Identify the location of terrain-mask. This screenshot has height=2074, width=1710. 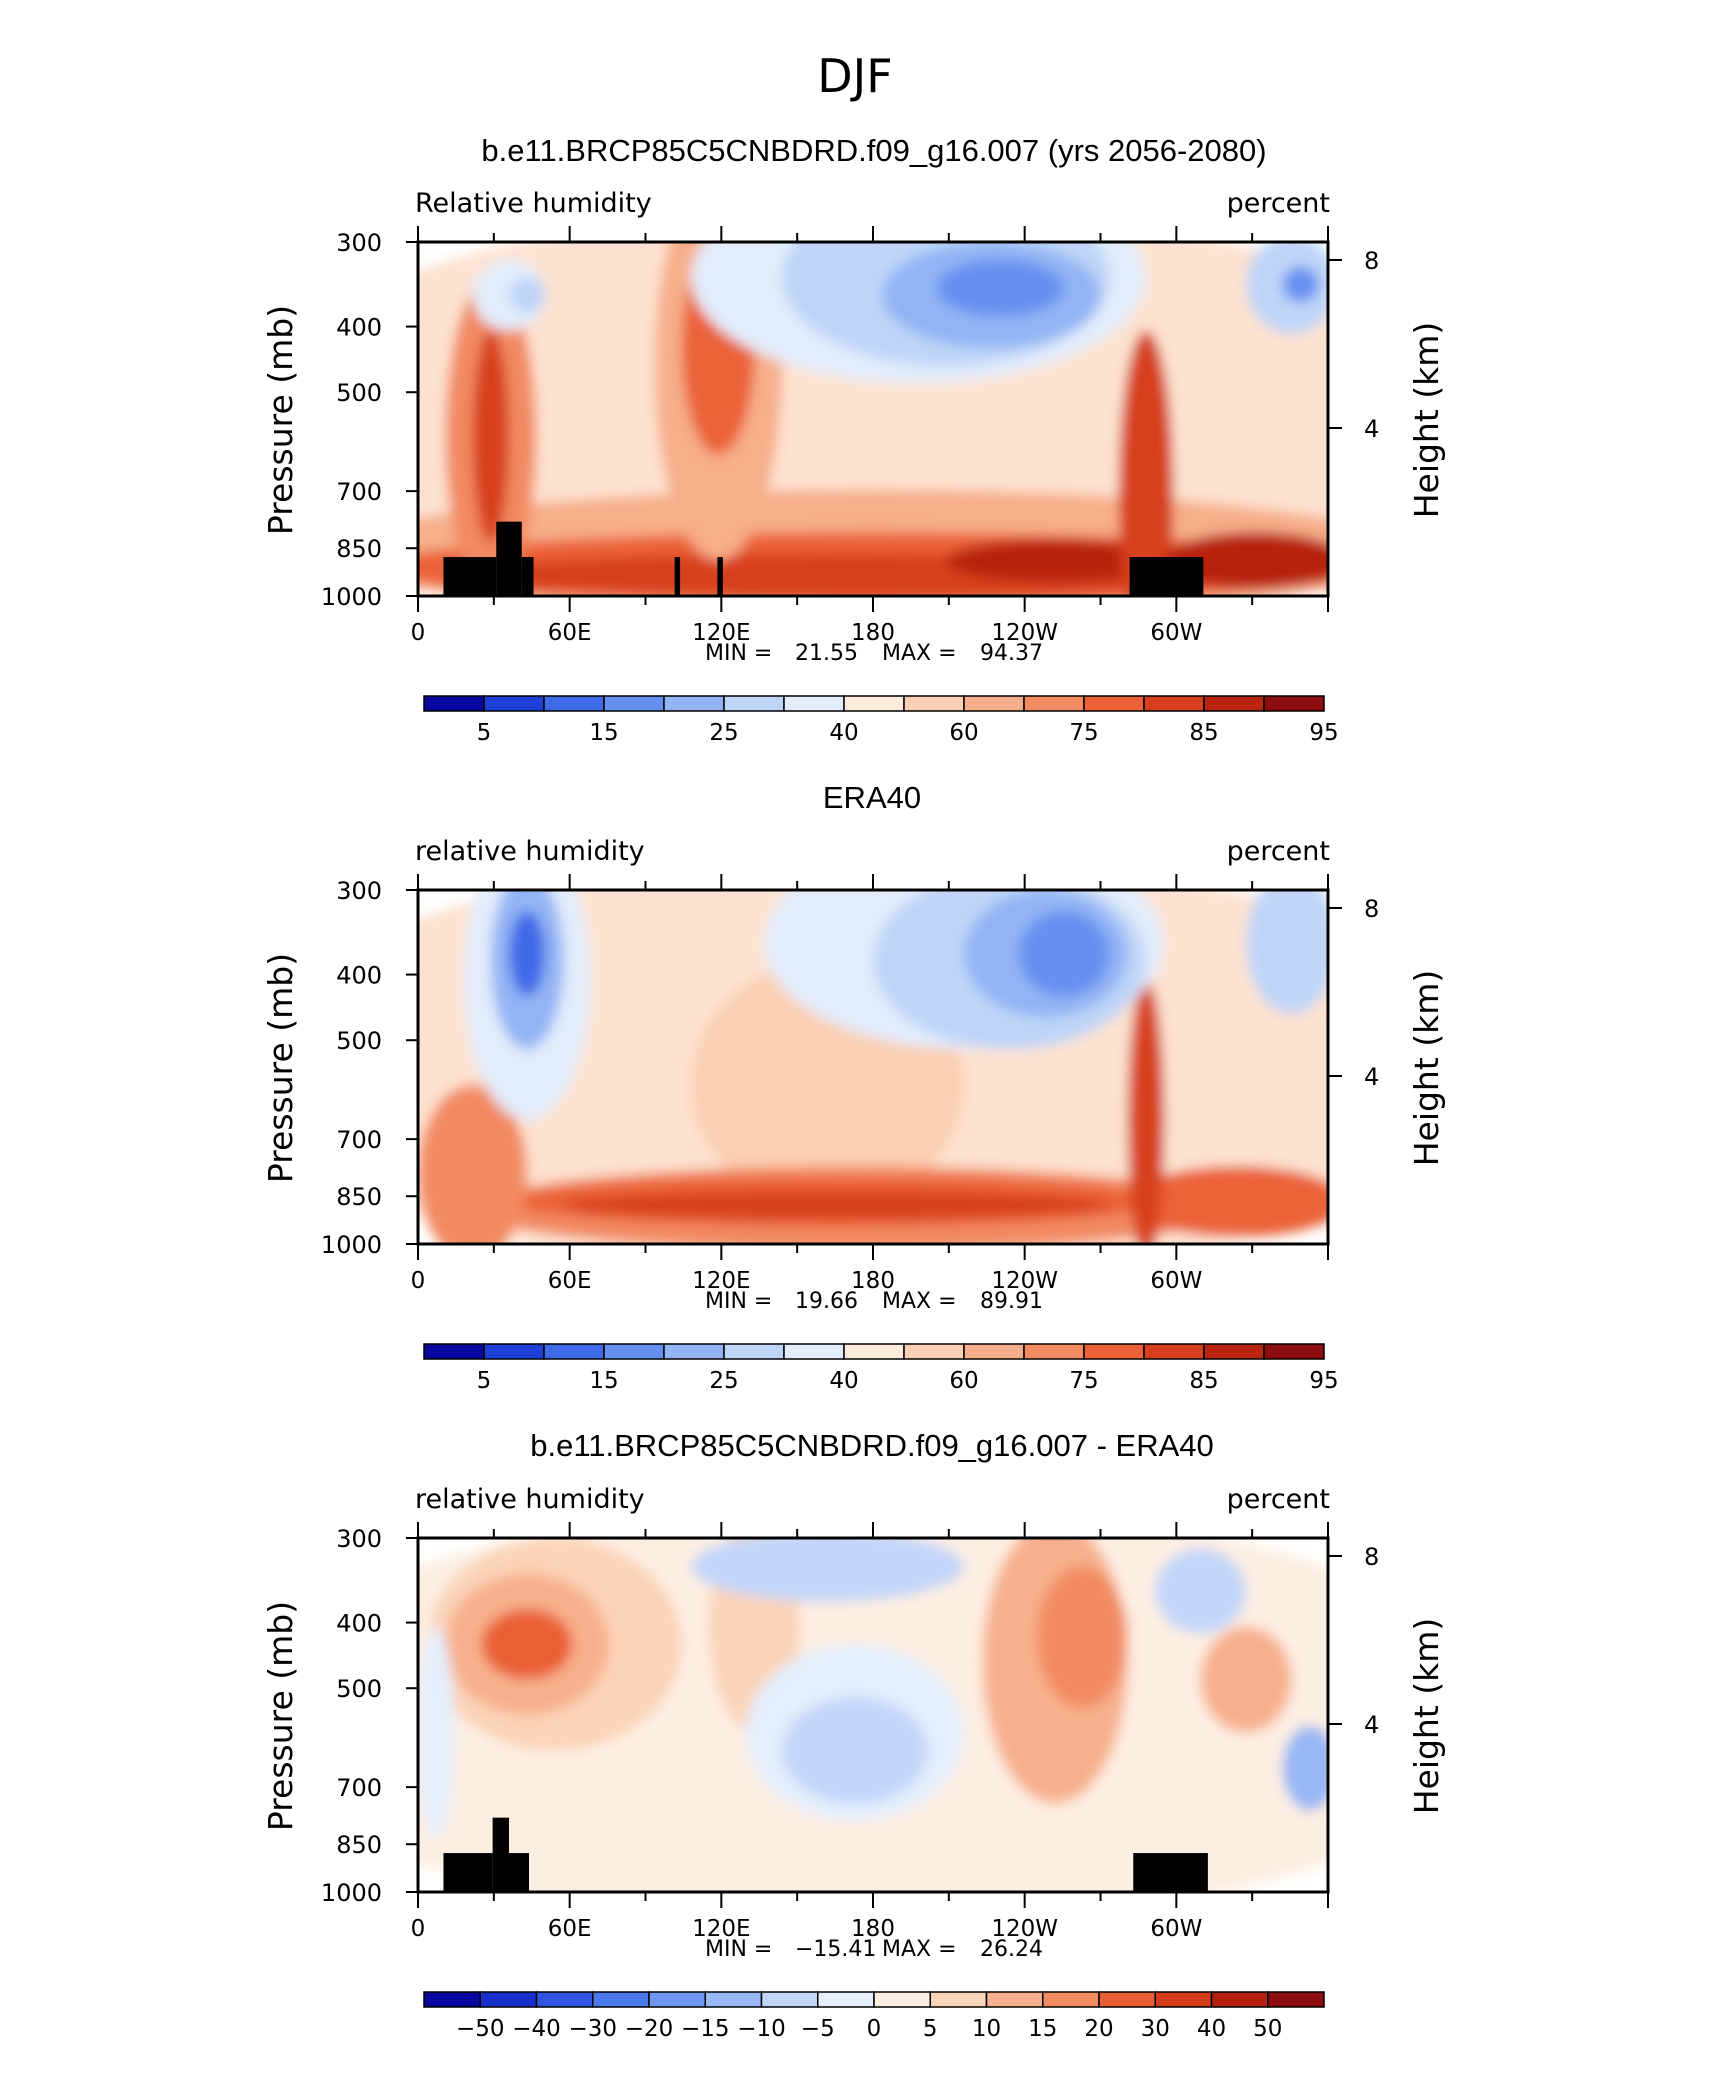
(825, 1854).